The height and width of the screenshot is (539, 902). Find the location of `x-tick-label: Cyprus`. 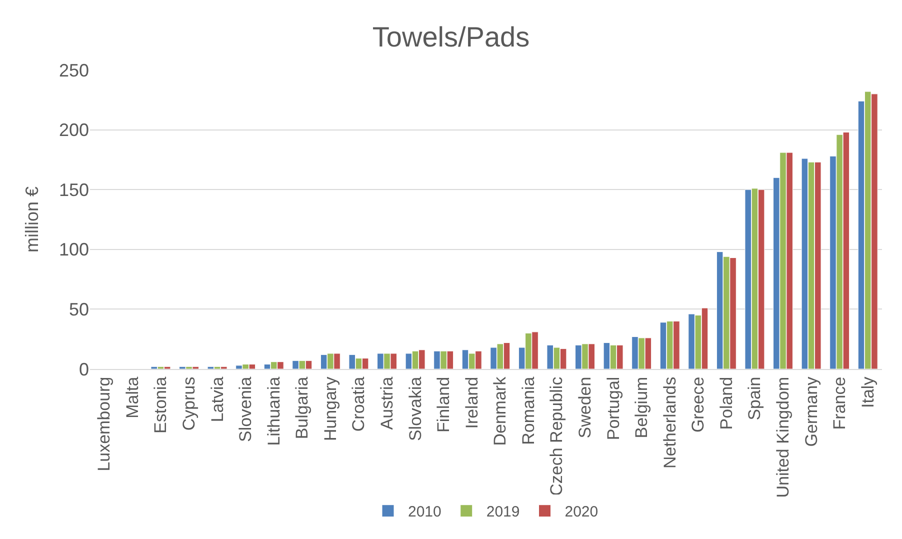

x-tick-label: Cyprus is located at coordinates (189, 403).